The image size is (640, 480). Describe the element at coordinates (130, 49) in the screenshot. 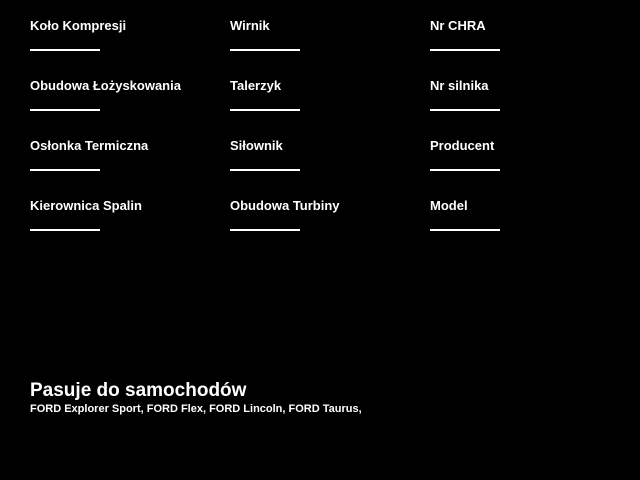

I see `form-field-kolo-kompresji: Koło Kompresji` at that location.